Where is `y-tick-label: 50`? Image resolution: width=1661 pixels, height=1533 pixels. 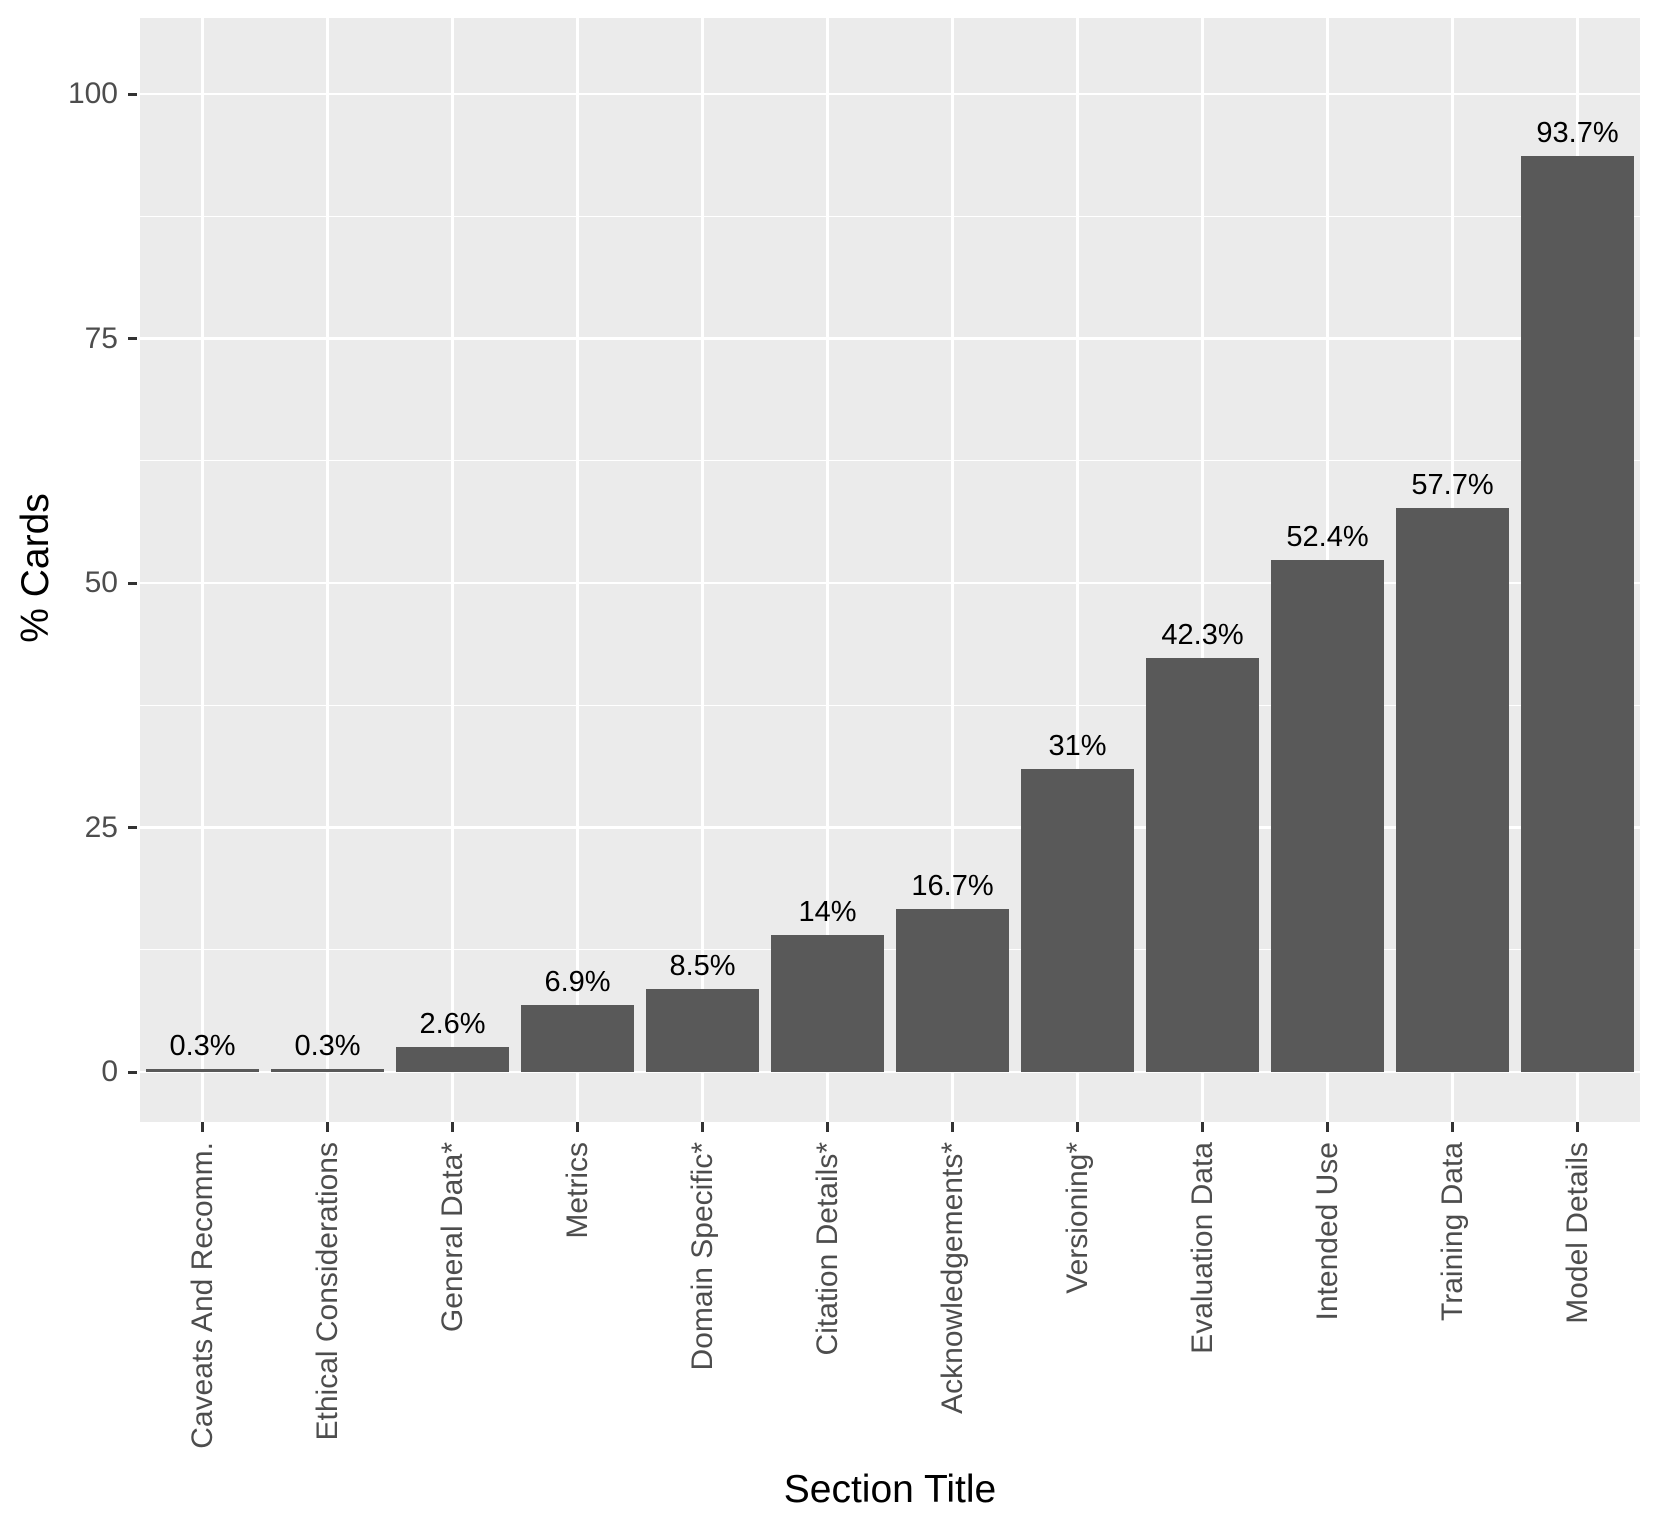 y-tick-label: 50 is located at coordinates (101, 582).